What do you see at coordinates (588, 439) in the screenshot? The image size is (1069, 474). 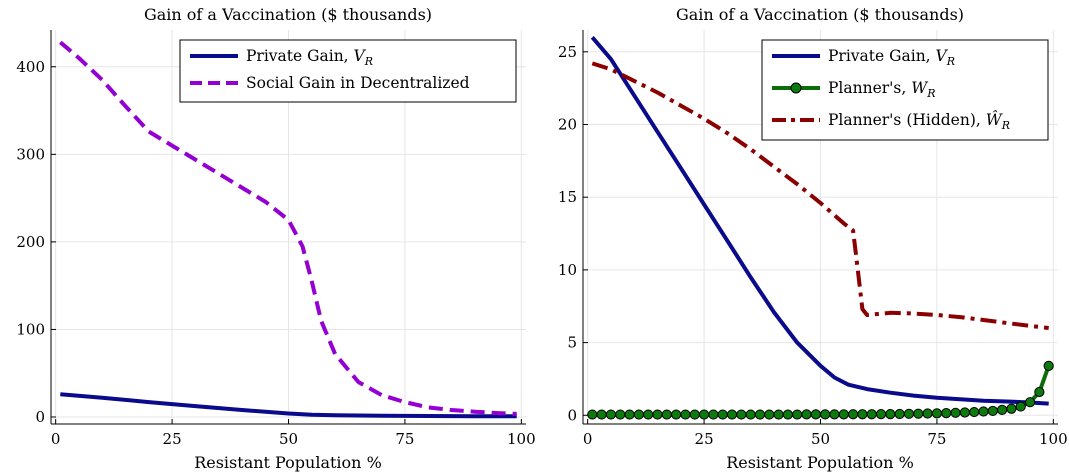 I see `right-x-tick-label: 0` at bounding box center [588, 439].